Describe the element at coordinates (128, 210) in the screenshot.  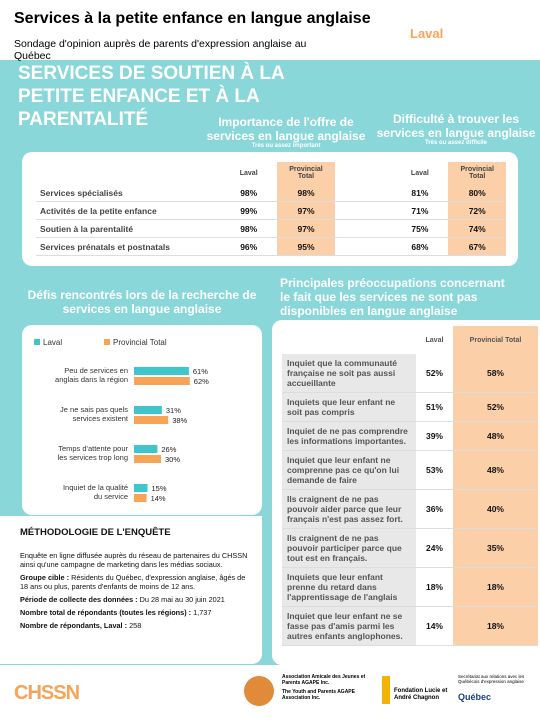
I see `row-label: Activités de la petite enfance` at that location.